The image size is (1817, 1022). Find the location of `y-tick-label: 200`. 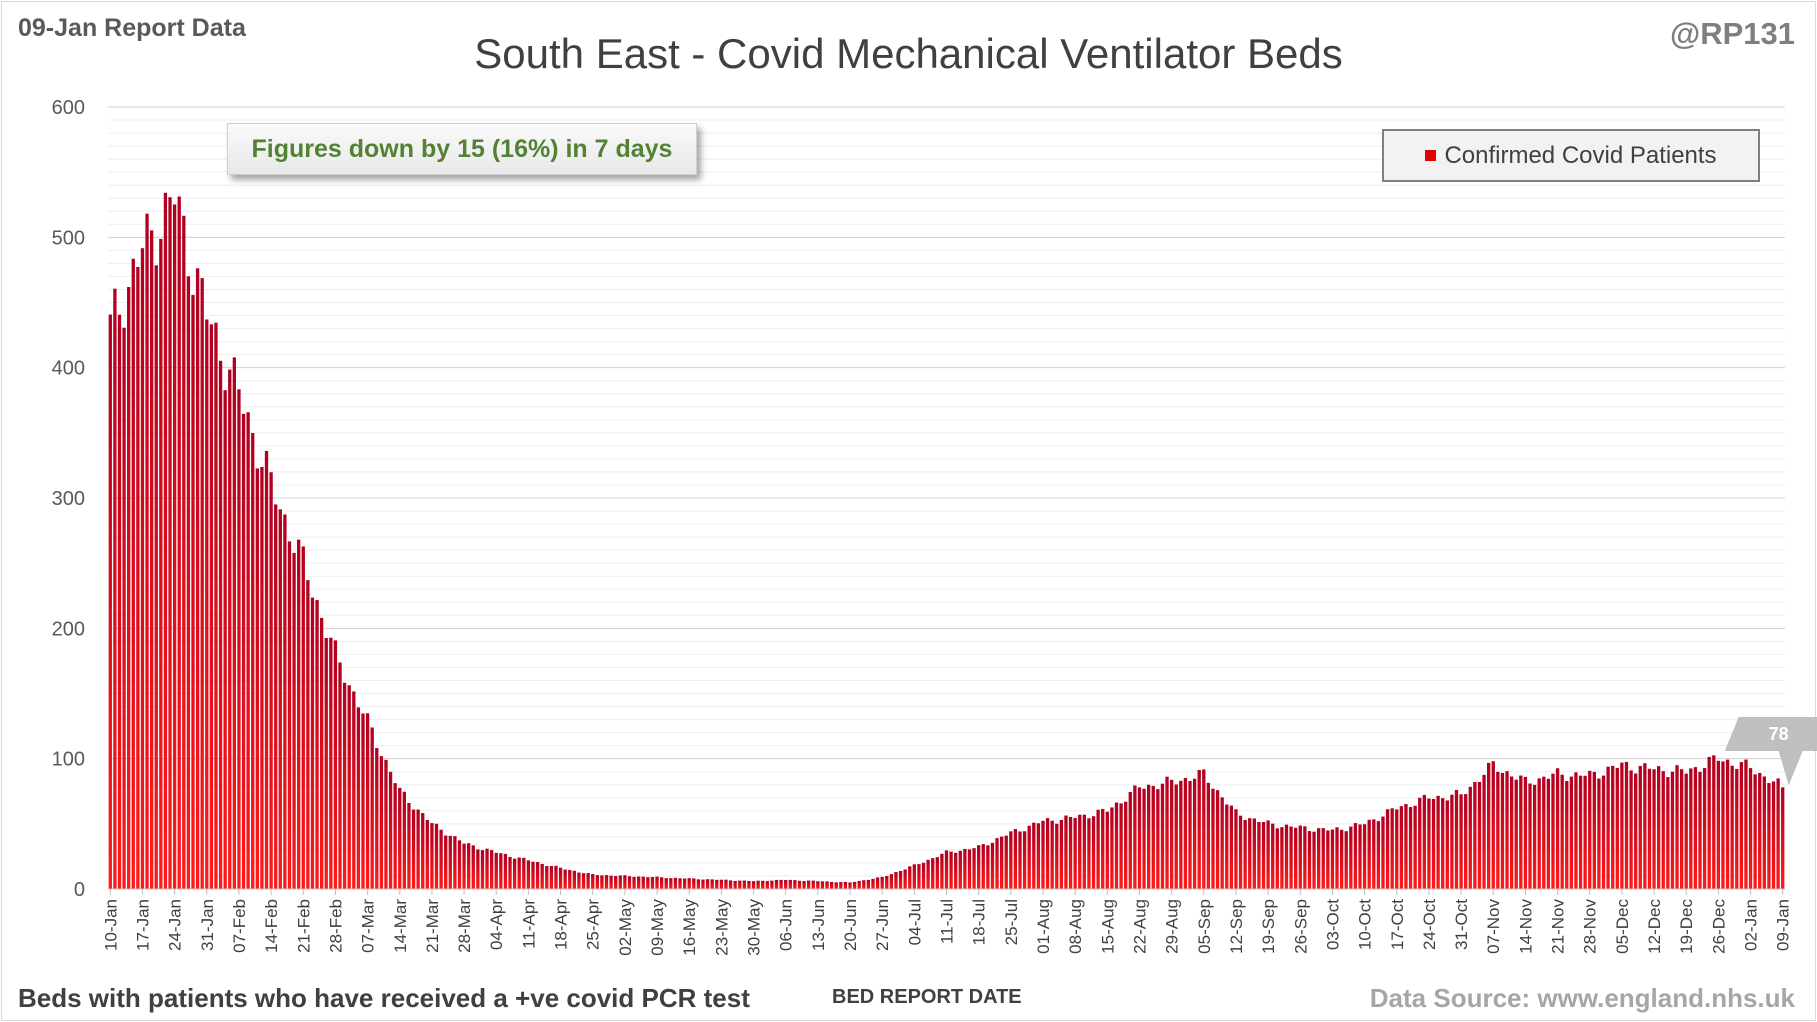

y-tick-label: 200 is located at coordinates (68, 629).